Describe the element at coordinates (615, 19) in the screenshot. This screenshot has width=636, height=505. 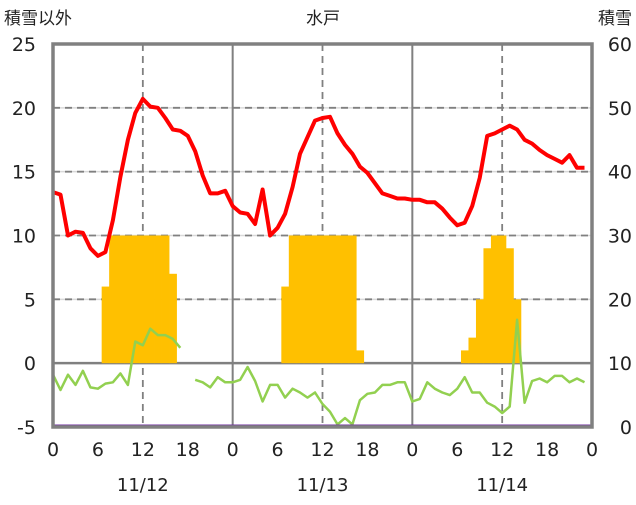
I see `right-axis-title: 積雪` at that location.